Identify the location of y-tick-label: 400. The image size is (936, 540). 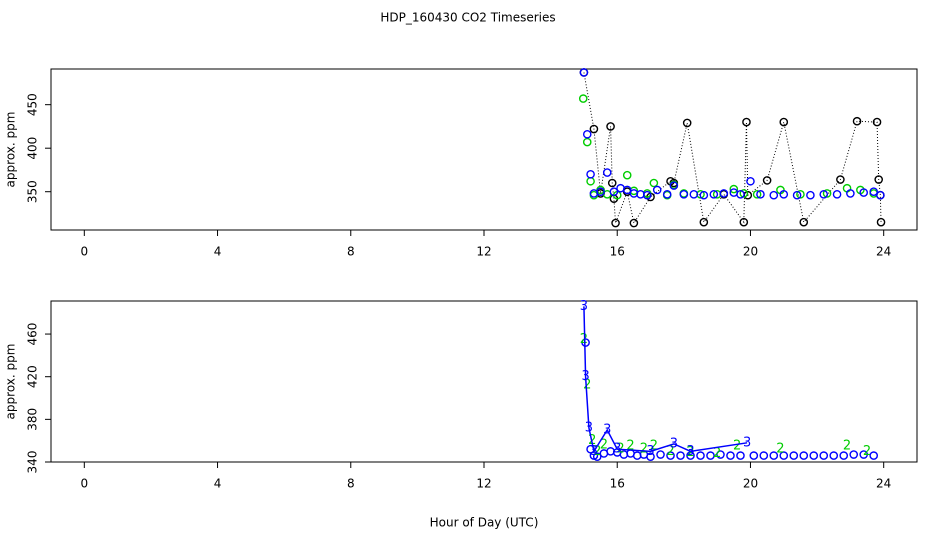
(33, 148).